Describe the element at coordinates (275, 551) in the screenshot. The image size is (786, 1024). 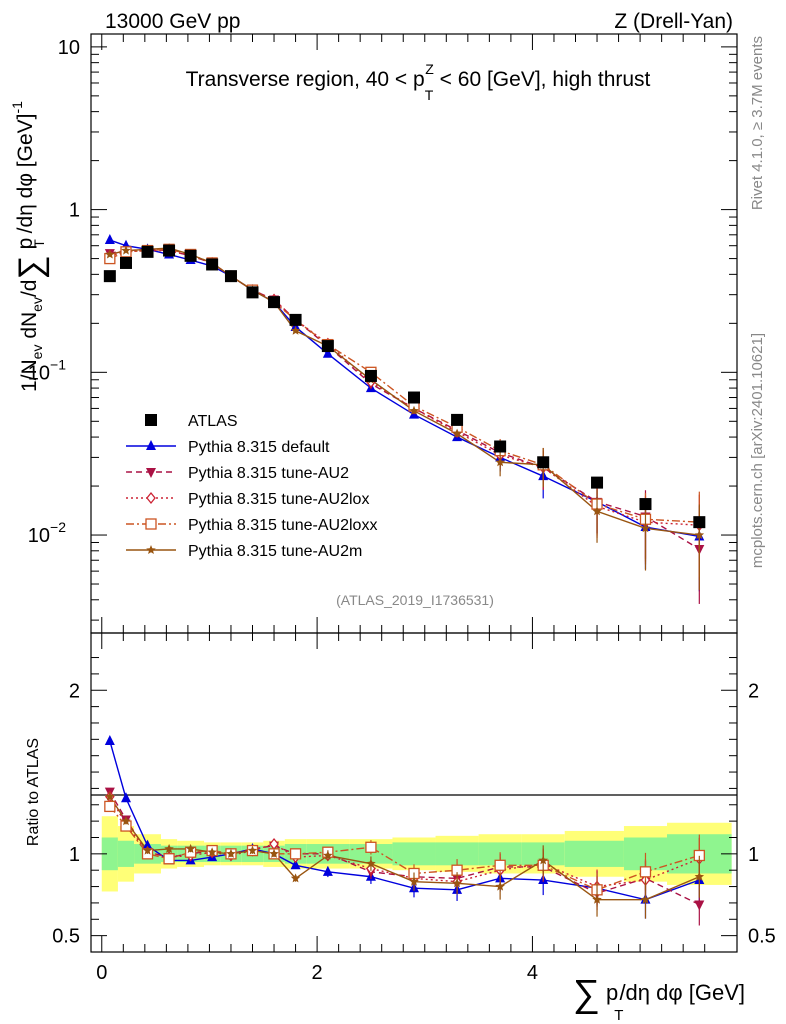
I see `legend-label: Pythia 8.315 tune-AU2m` at that location.